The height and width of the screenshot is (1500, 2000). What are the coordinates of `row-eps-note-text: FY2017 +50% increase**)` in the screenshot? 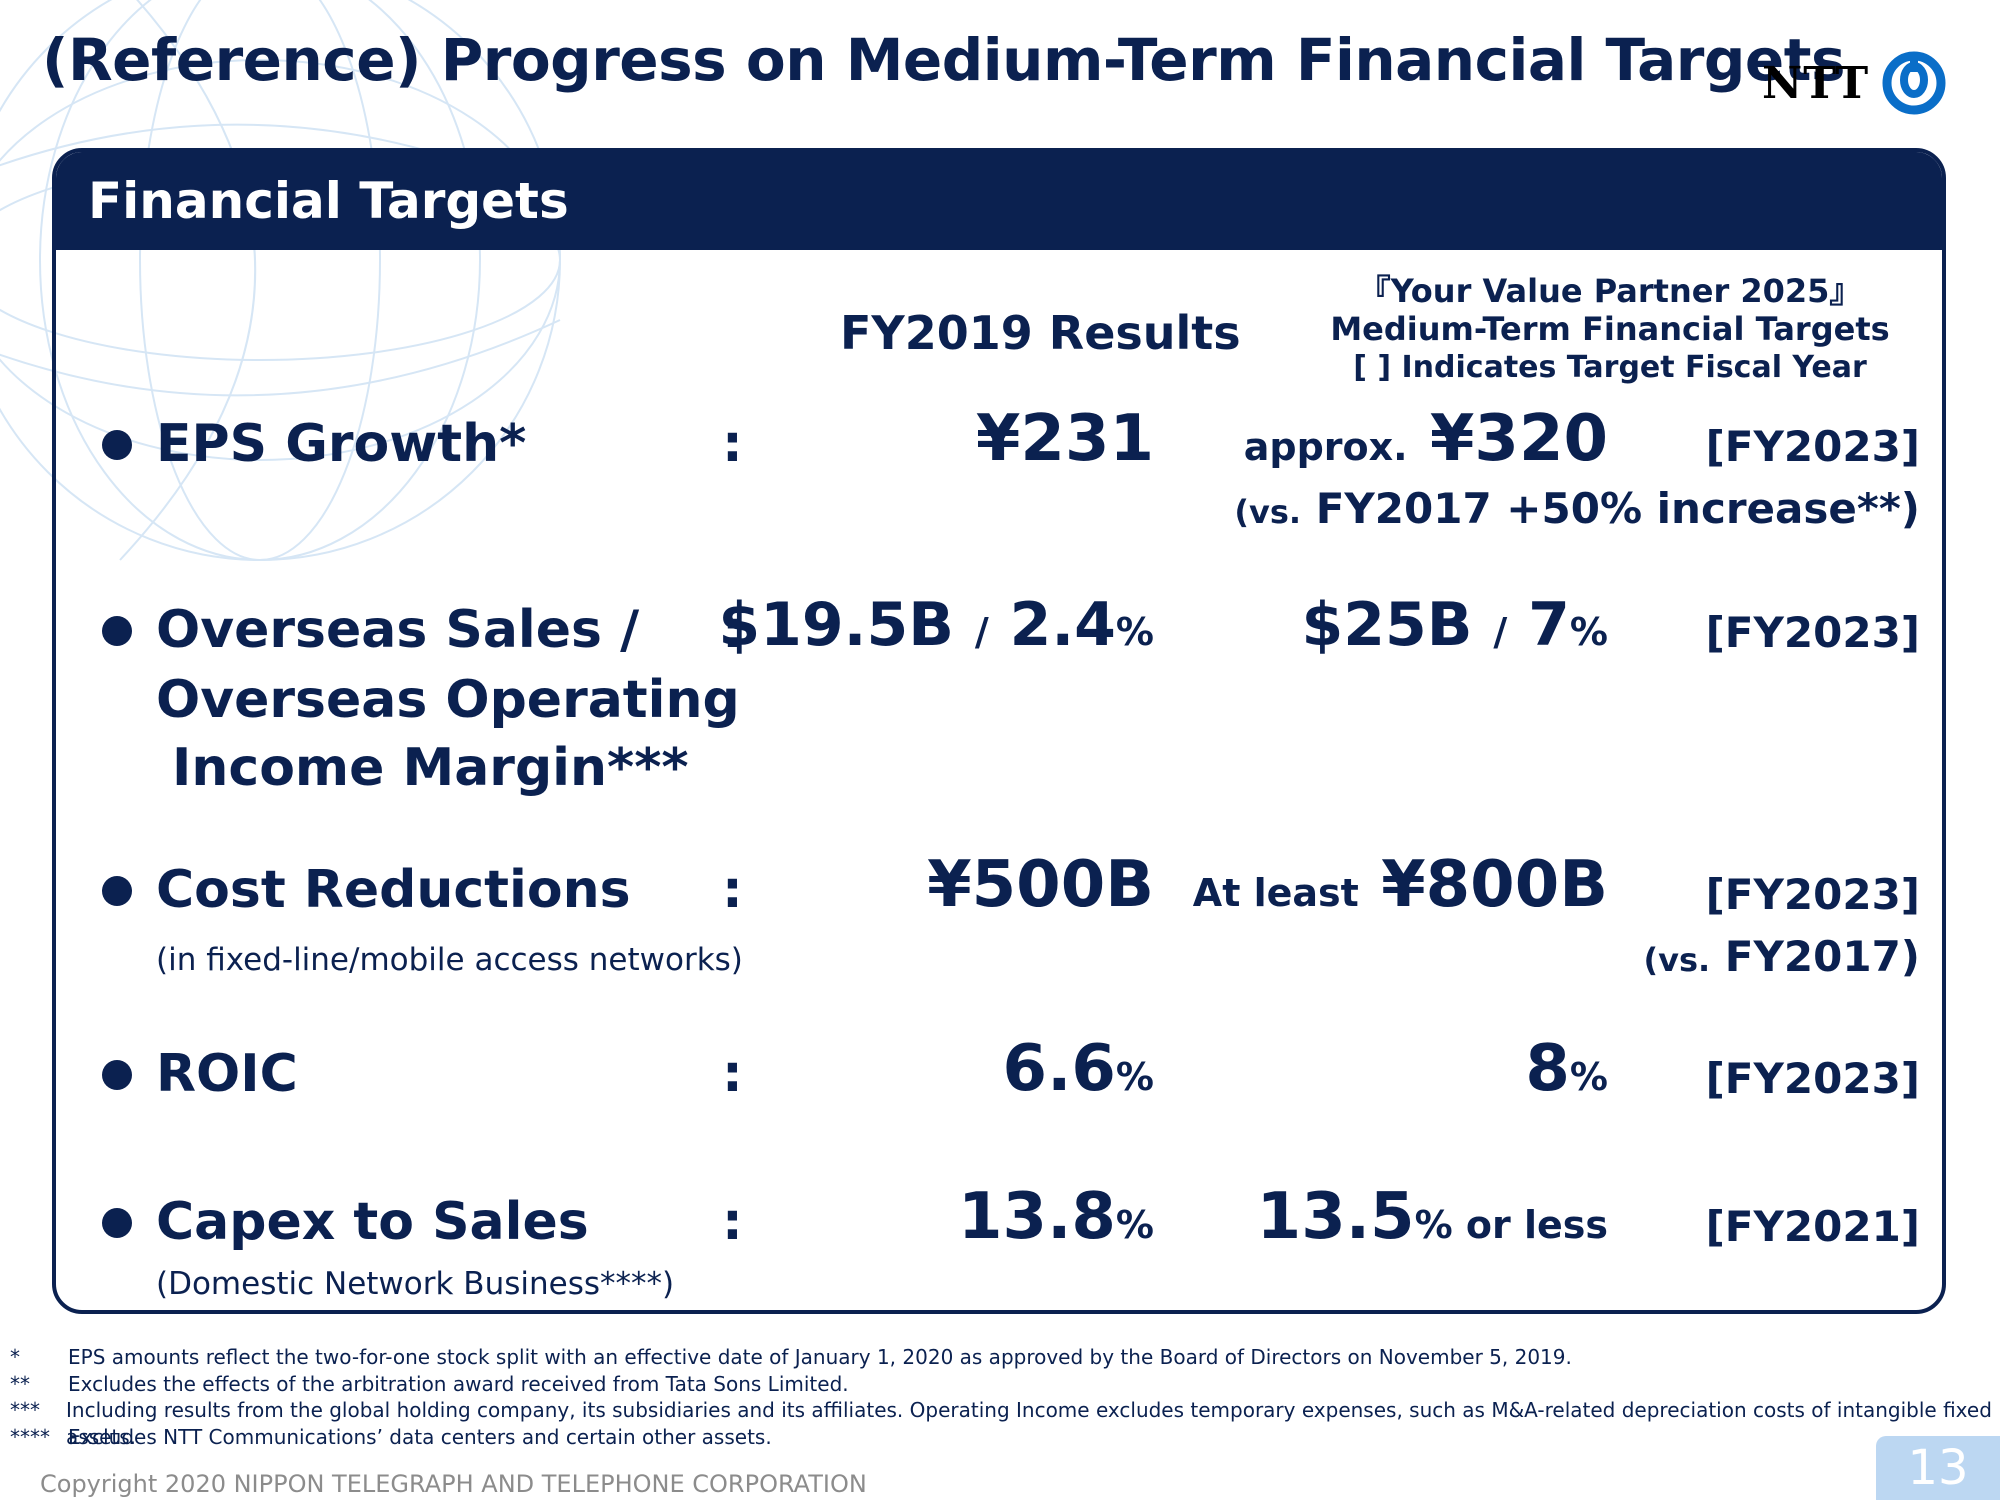 It's located at (1617, 508).